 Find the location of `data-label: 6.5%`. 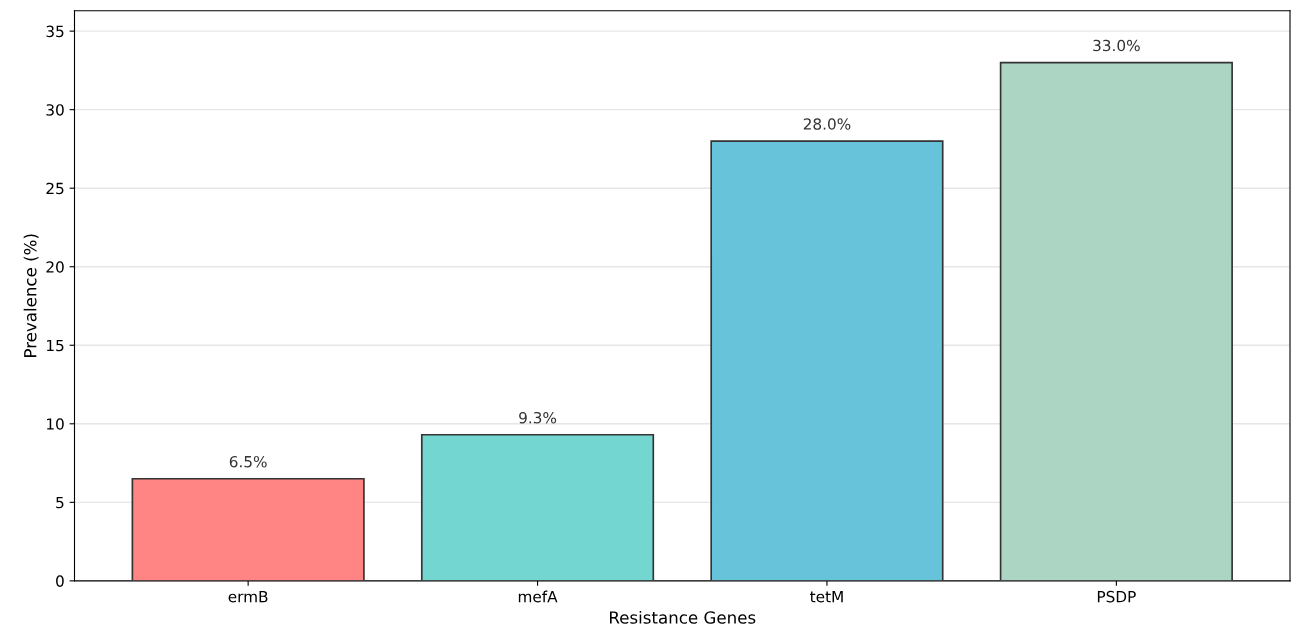

data-label: 6.5% is located at coordinates (248, 461).